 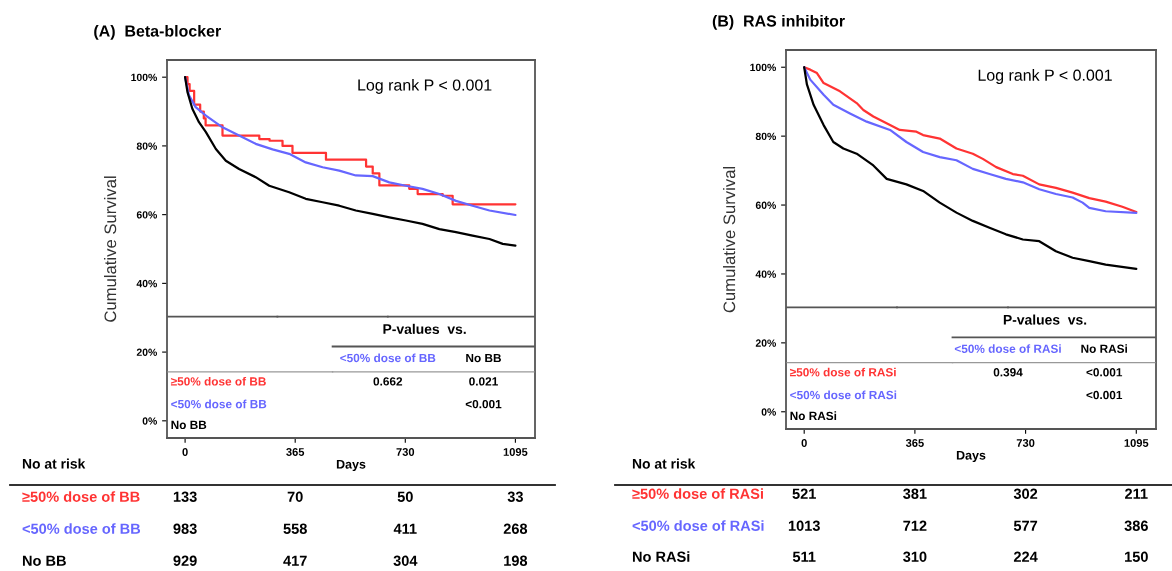 What do you see at coordinates (388, 381) in the screenshot?
I see `annotation: 0.662` at bounding box center [388, 381].